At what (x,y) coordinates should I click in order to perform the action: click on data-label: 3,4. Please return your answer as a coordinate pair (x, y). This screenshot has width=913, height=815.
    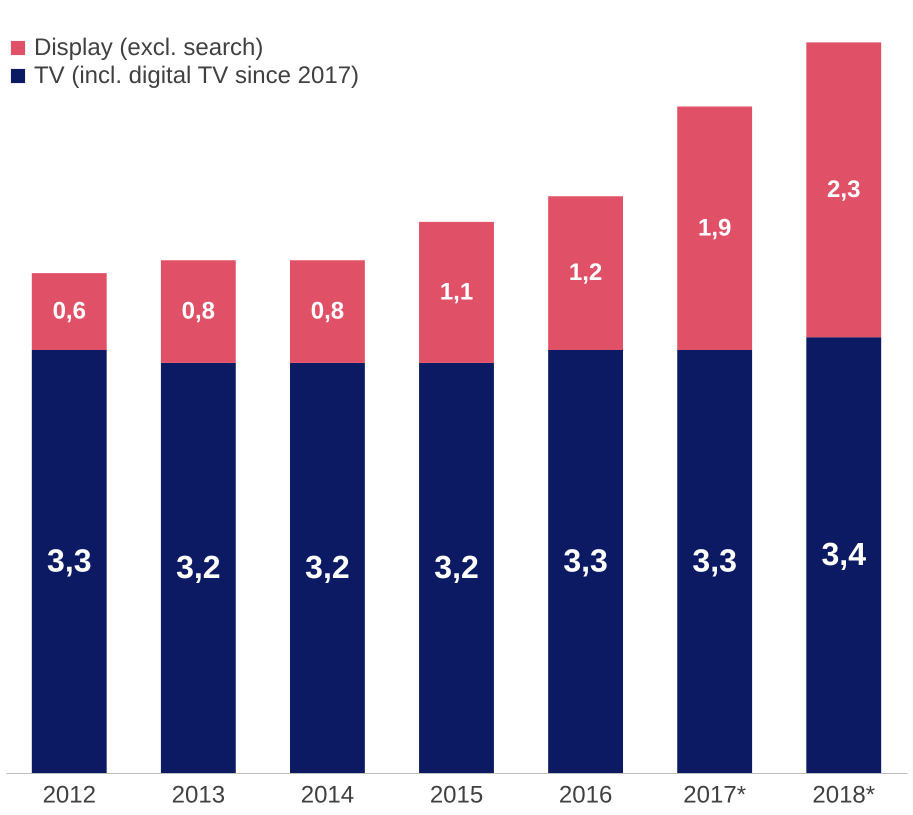
    Looking at the image, I should click on (844, 554).